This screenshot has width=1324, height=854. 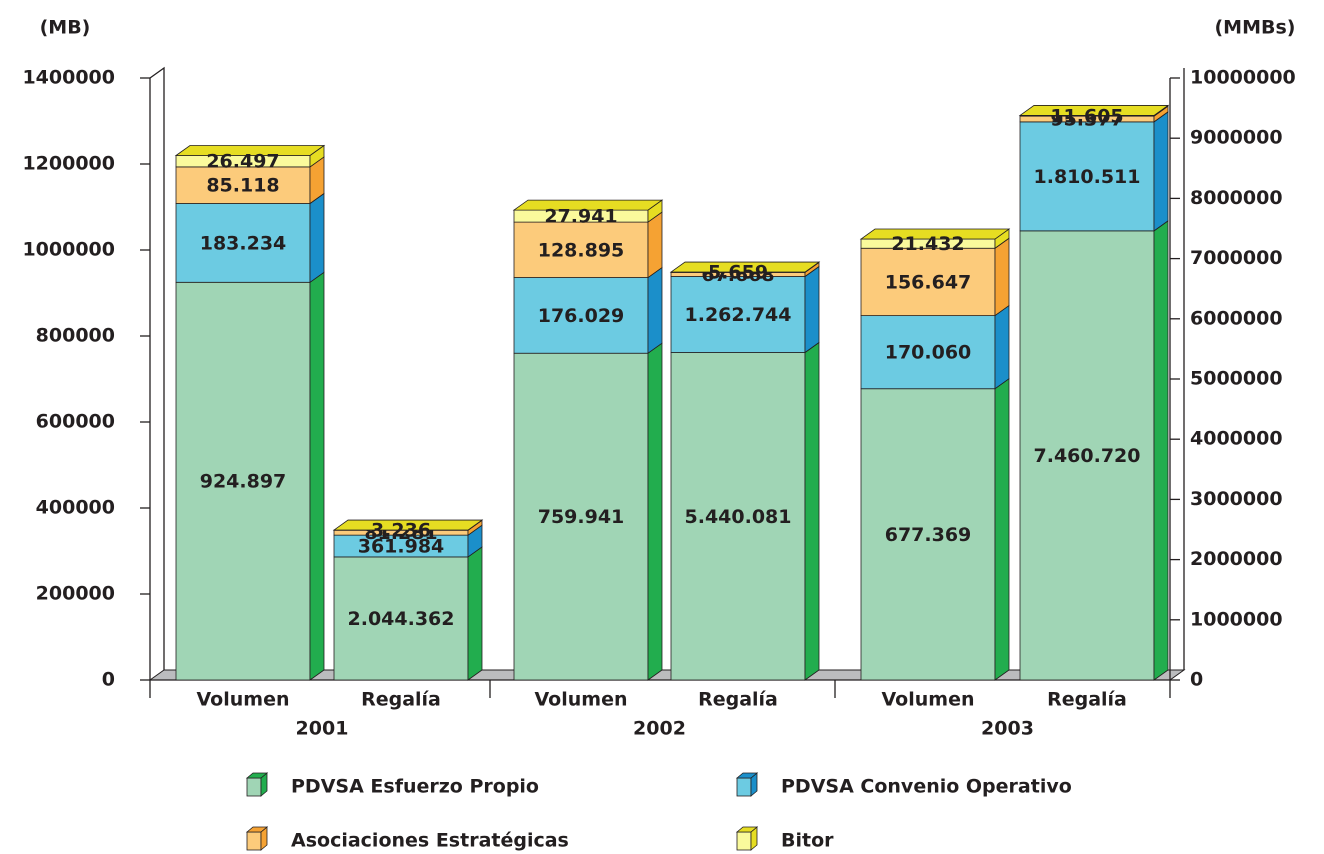 What do you see at coordinates (68, 78) in the screenshot?
I see `y-tick-label: 1400000` at bounding box center [68, 78].